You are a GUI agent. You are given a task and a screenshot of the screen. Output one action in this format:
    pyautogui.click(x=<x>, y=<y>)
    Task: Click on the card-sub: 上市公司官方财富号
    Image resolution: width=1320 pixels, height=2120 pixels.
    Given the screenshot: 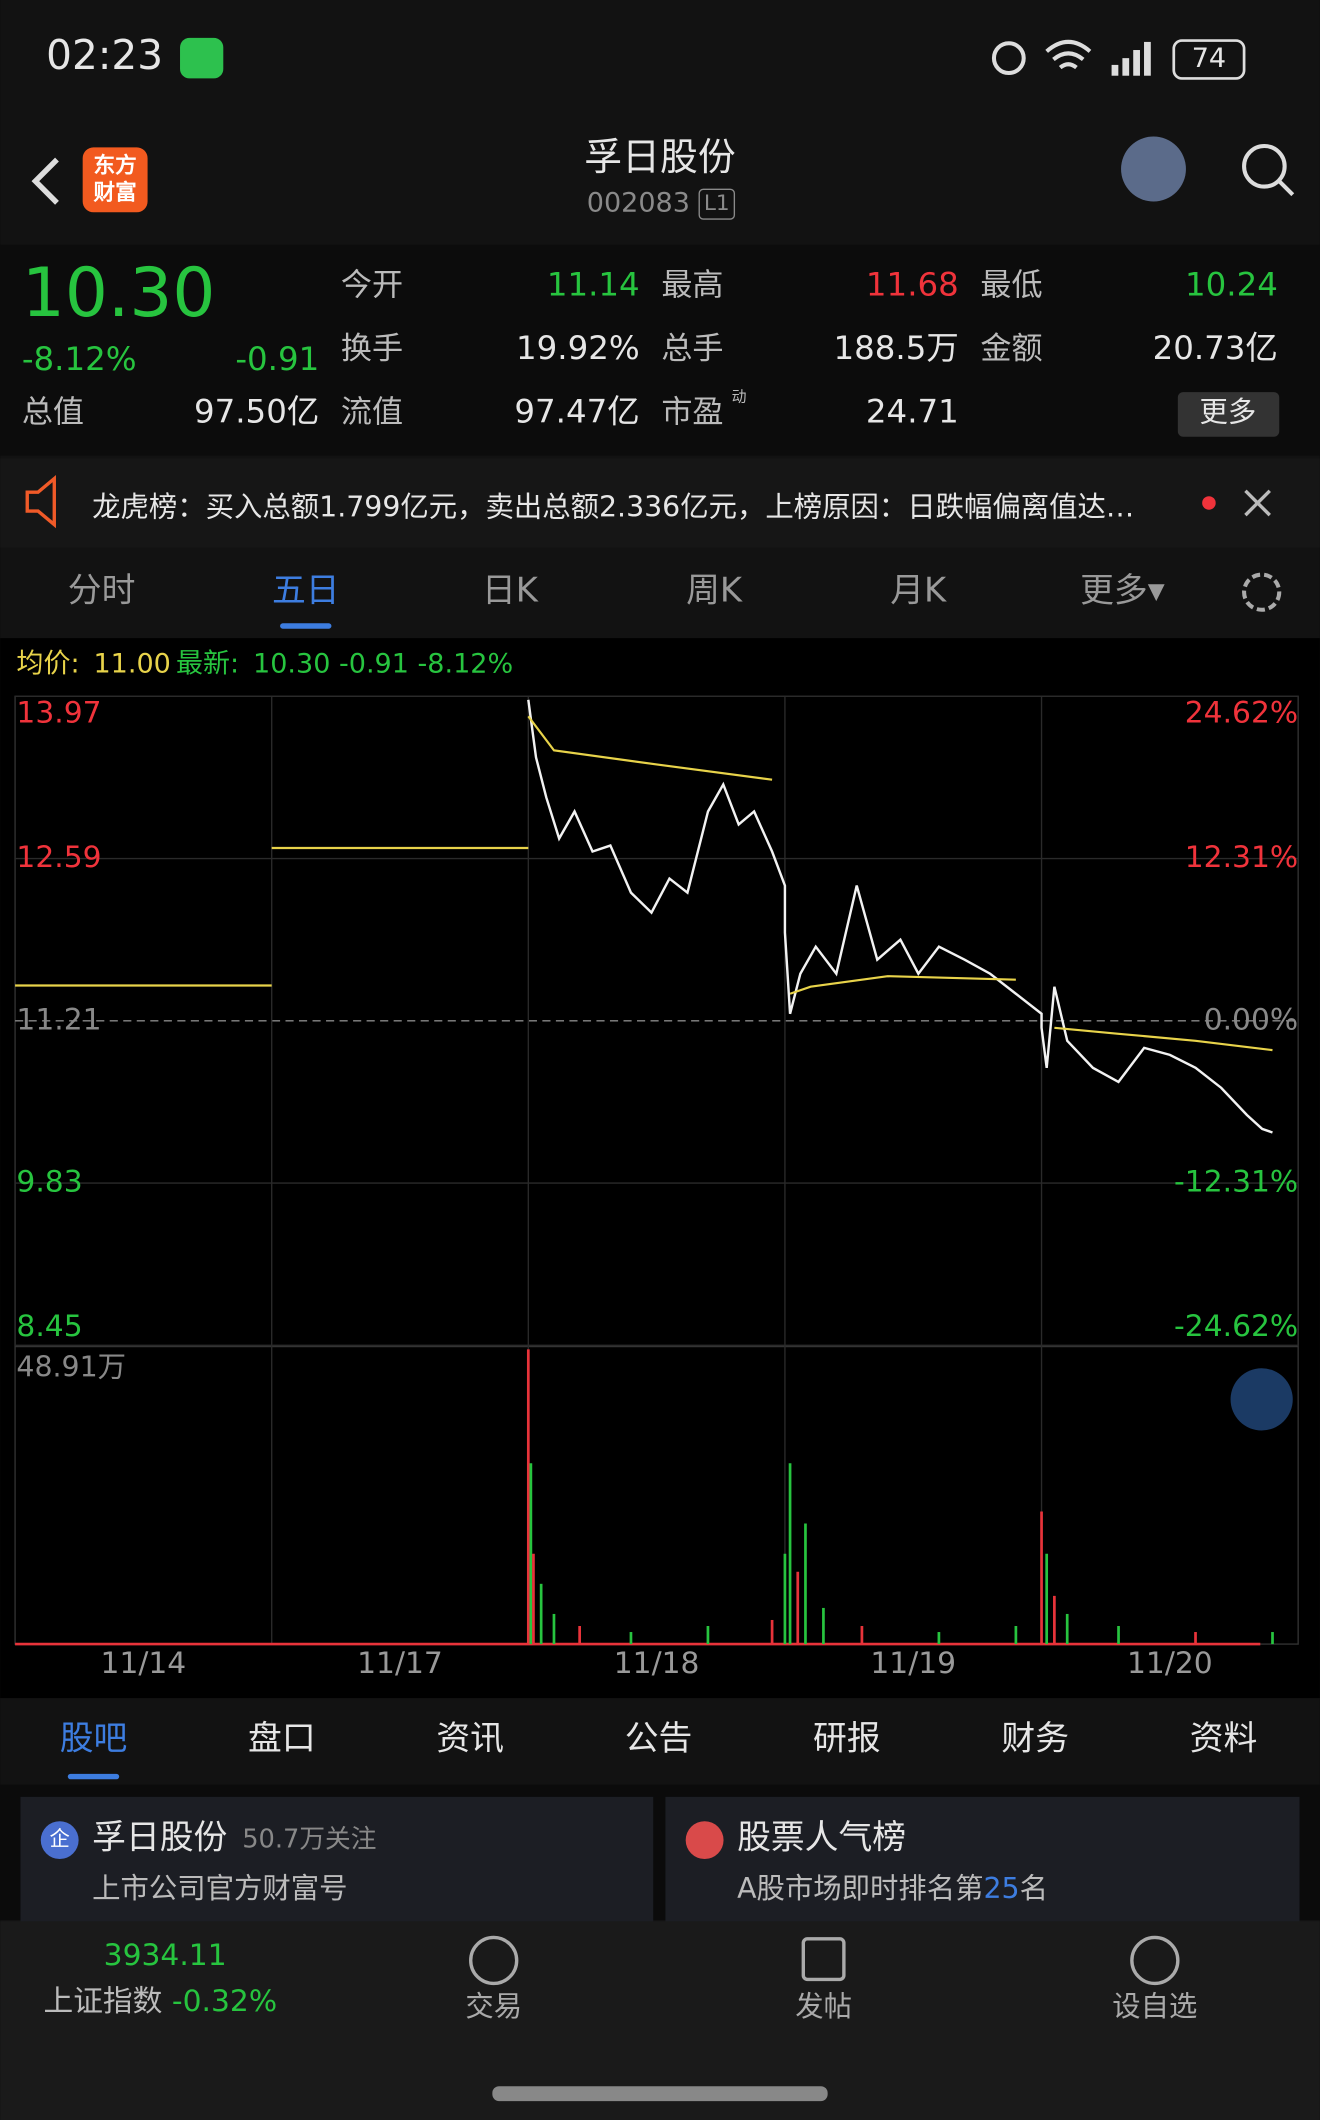 What is the action you would take?
    pyautogui.click(x=219, y=1888)
    